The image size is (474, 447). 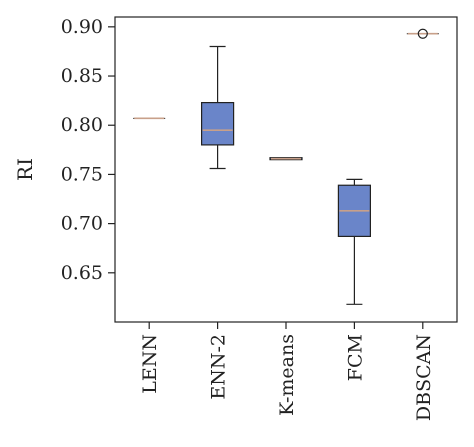 I want to click on box-dbscan, so click(x=422, y=33).